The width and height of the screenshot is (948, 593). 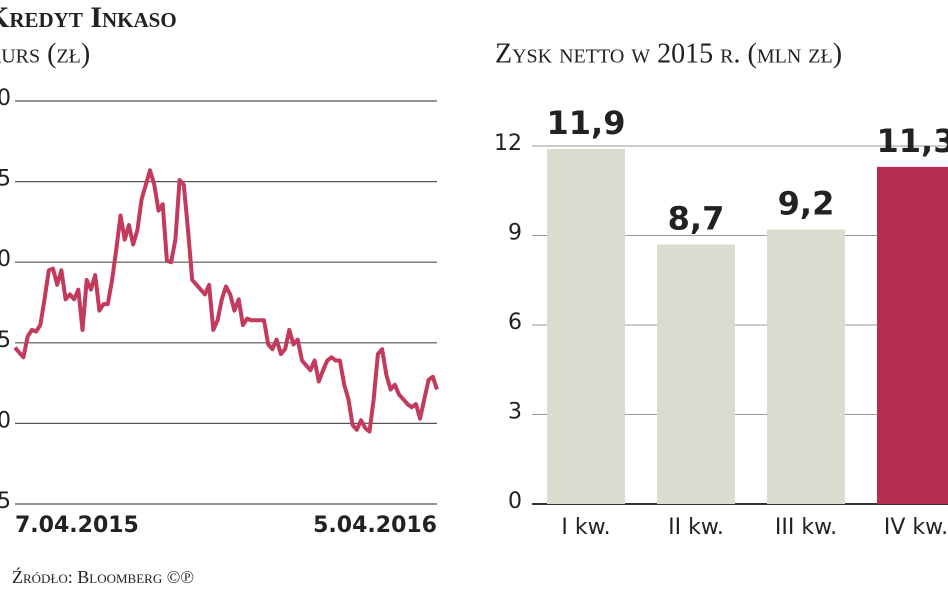 I want to click on chart-title: Zysk netto w 2015 r. (mln zł), so click(x=668, y=53).